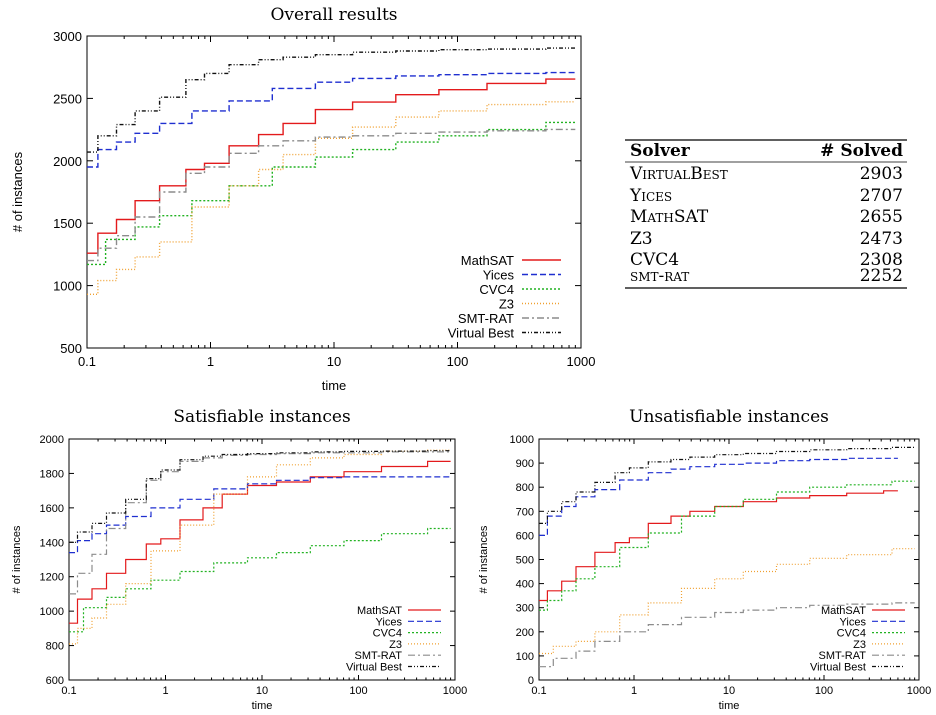  I want to click on y-tick-label: 300, so click(525, 609).